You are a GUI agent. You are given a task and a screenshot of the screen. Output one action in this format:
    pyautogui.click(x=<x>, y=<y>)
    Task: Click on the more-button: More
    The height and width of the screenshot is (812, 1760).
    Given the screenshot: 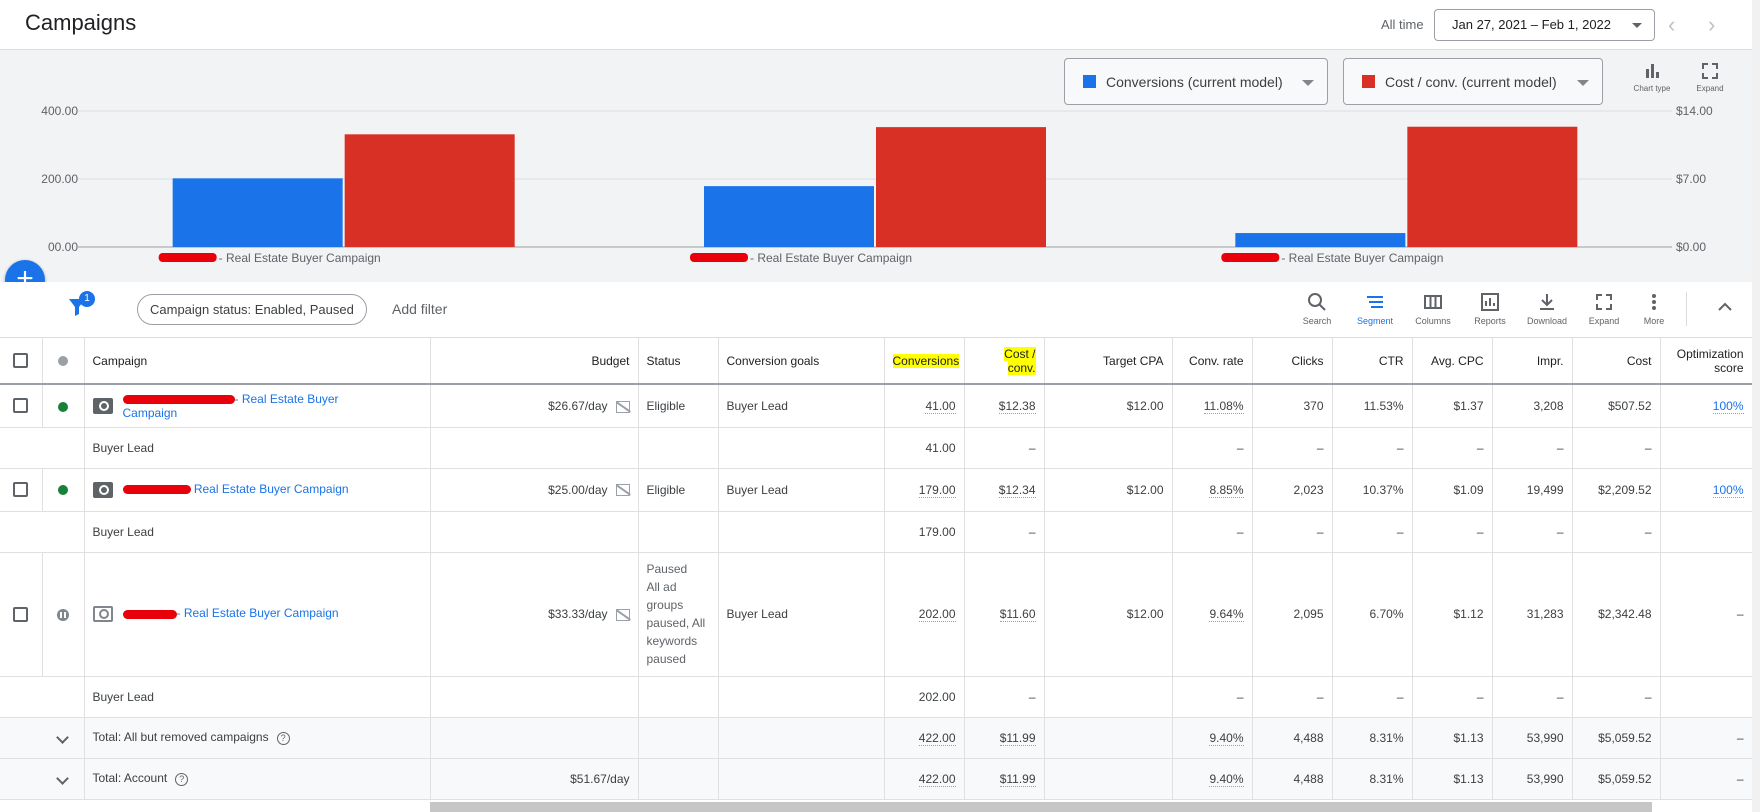 What is the action you would take?
    pyautogui.click(x=1654, y=309)
    